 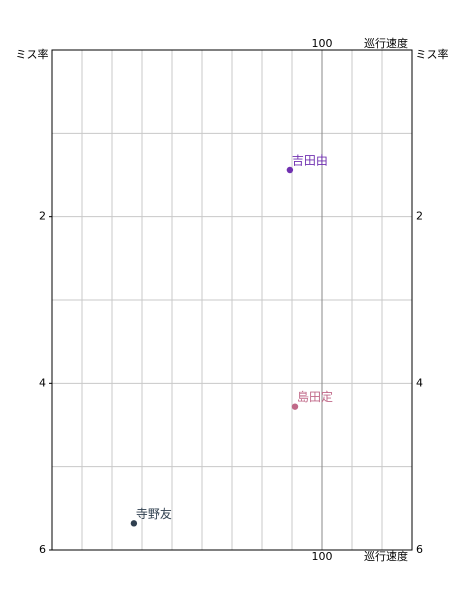 I want to click on y2-tick-label: 4, so click(x=419, y=382).